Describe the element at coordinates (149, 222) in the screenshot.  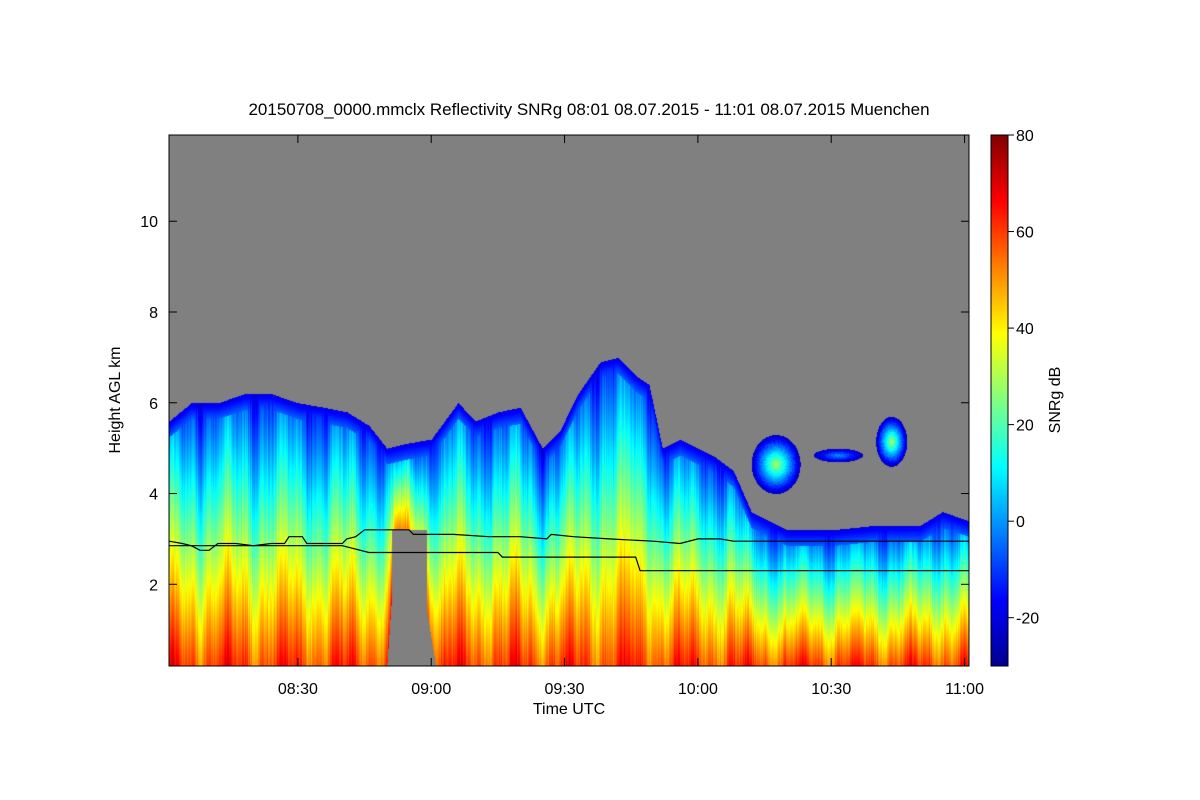
I see `y-tick-label: 10` at that location.